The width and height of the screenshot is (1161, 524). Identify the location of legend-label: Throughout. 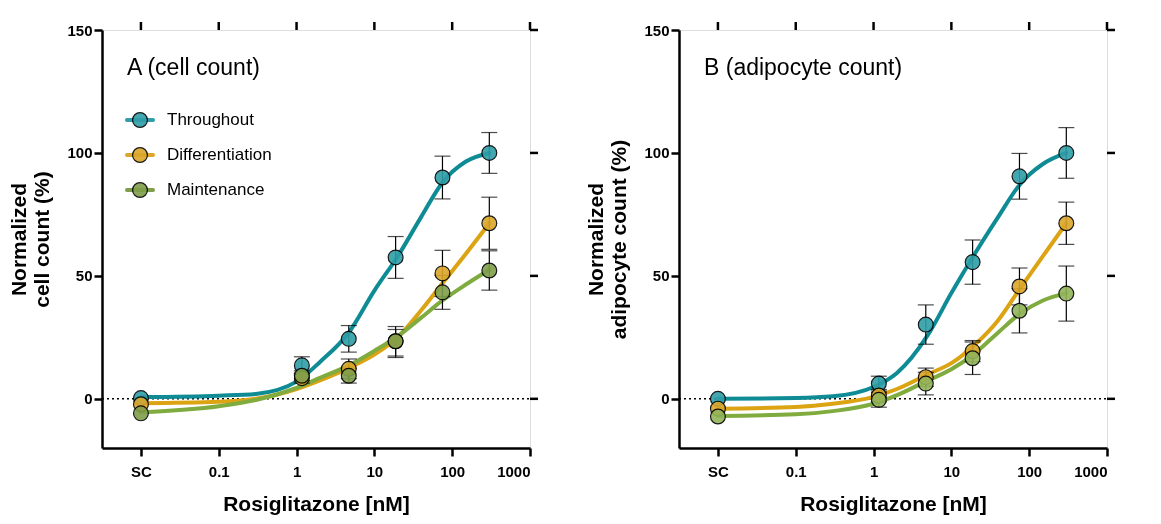
(211, 119).